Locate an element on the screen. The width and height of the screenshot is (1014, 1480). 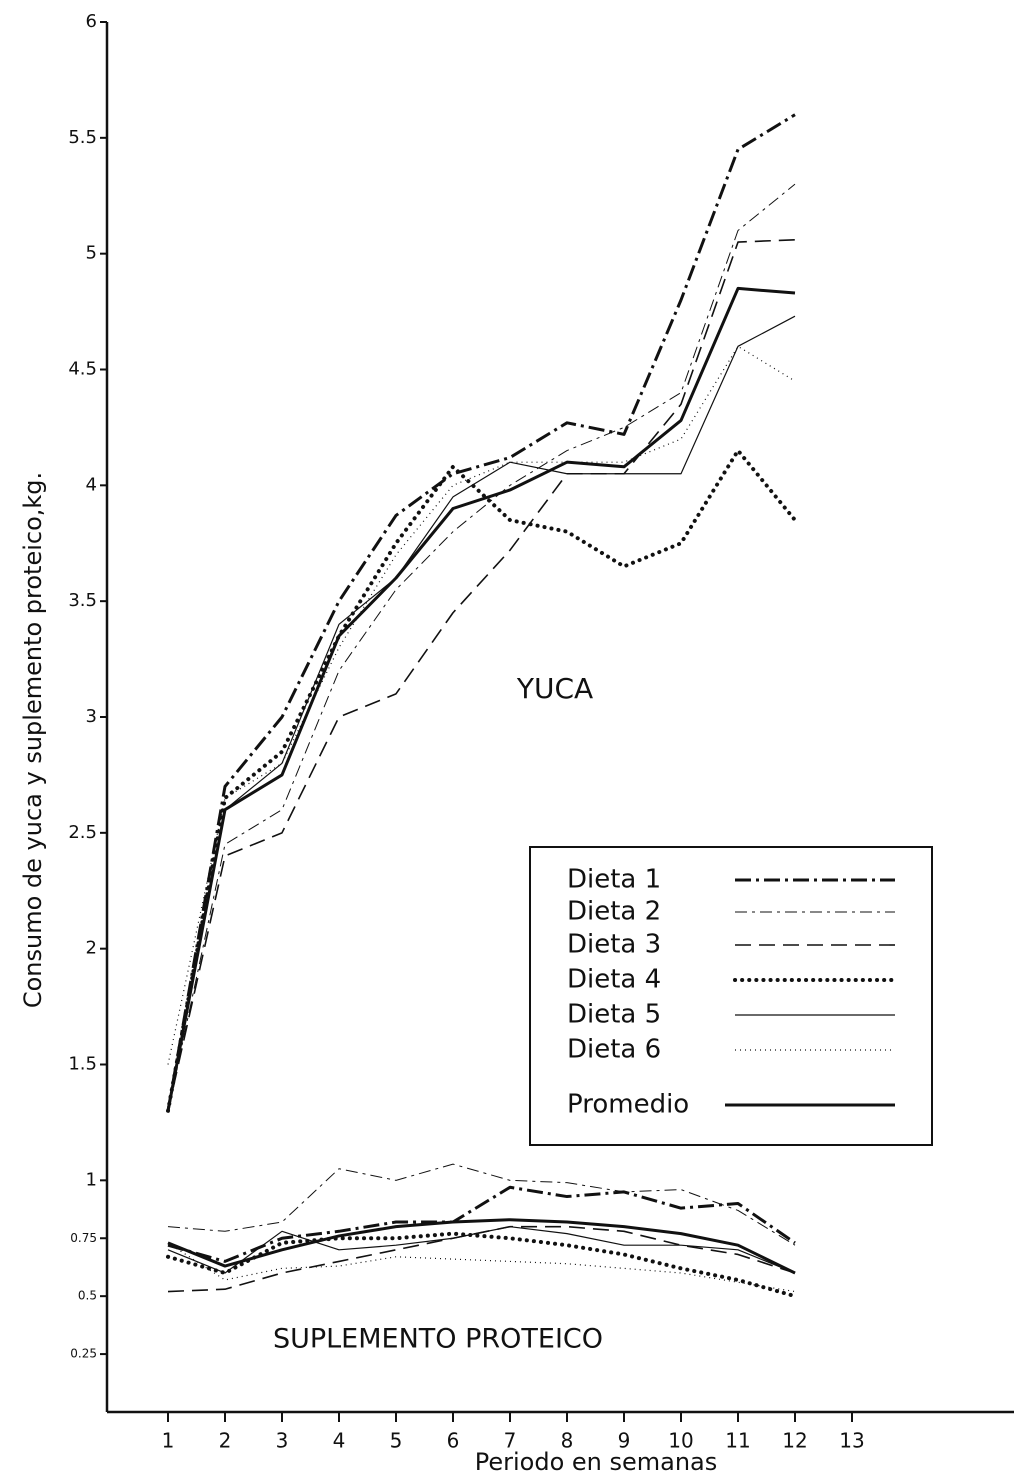
x-tick-label: 12 is located at coordinates (794, 1441).